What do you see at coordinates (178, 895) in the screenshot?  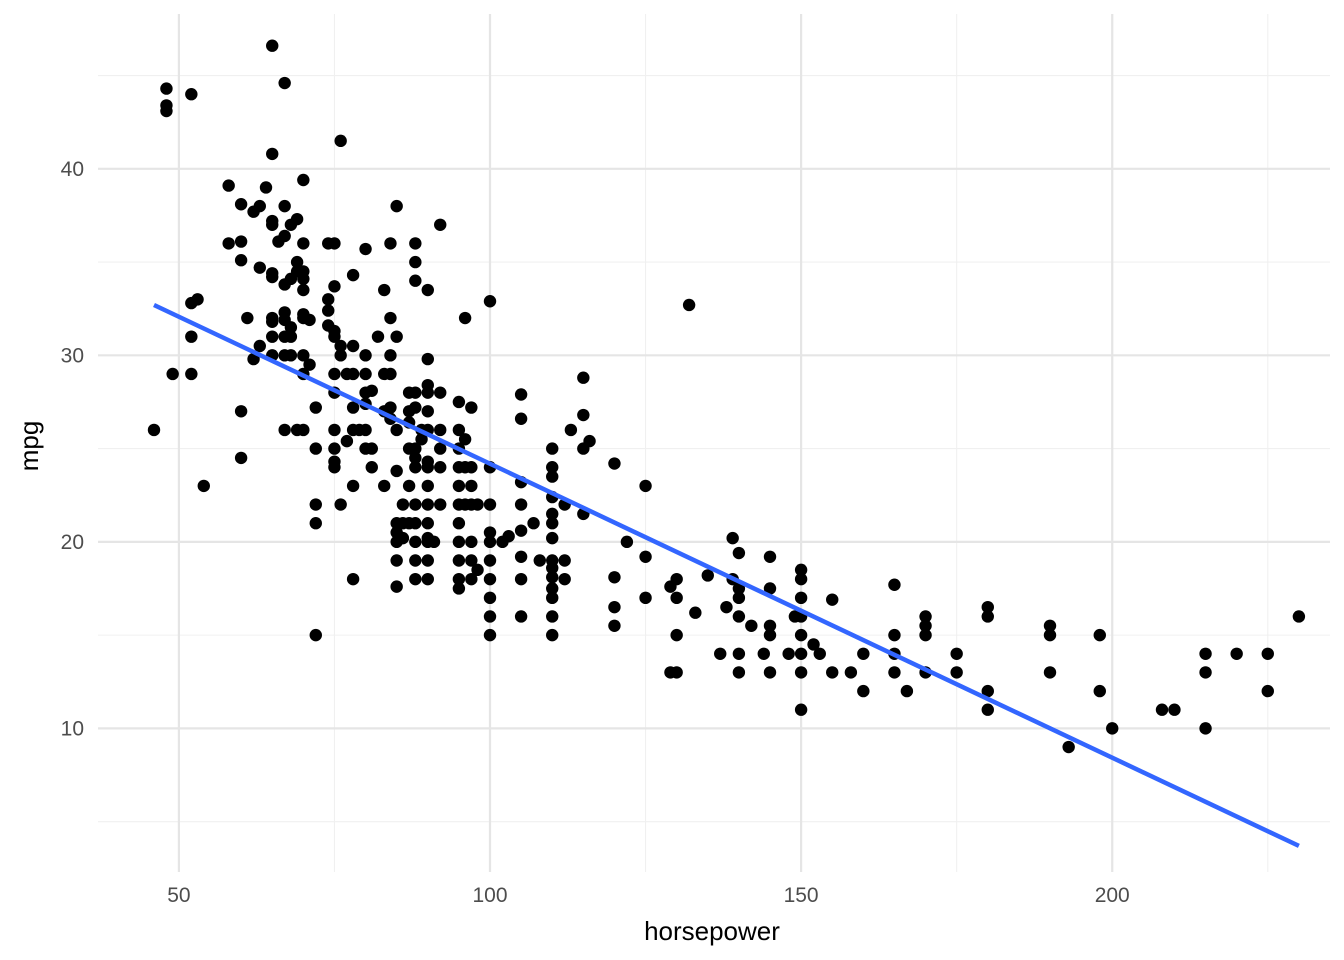 I see `x-tick-label: 50` at bounding box center [178, 895].